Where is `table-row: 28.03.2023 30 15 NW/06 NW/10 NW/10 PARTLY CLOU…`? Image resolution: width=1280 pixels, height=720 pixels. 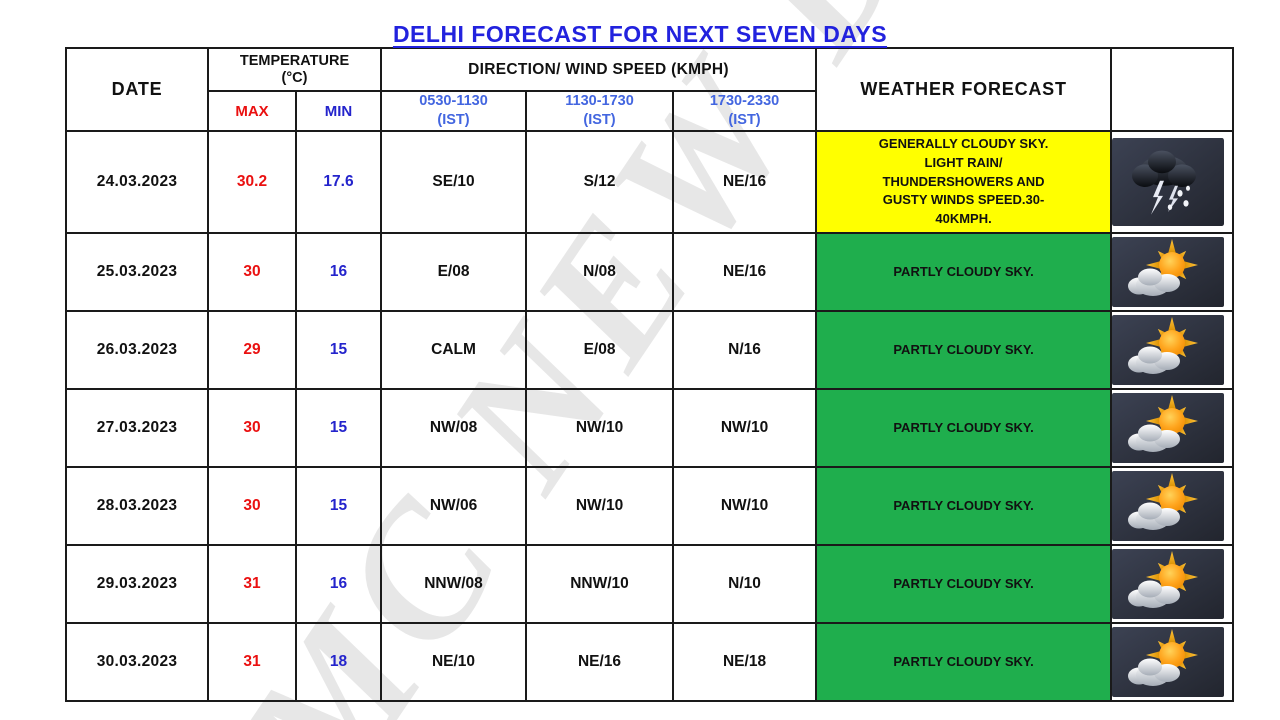 table-row: 28.03.2023 30 15 NW/06 NW/10 NW/10 PARTLY CLOU… is located at coordinates (650, 506).